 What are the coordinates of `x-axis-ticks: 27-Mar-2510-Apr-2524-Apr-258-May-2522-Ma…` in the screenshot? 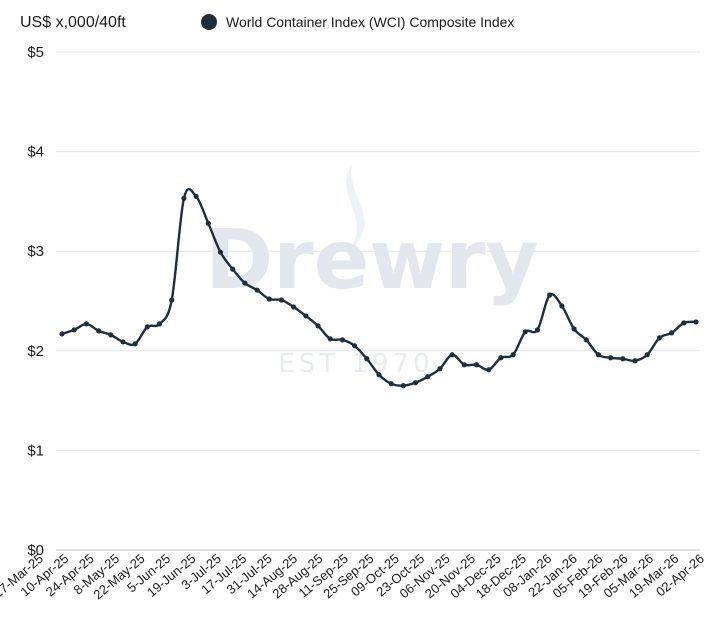 It's located at (353, 576).